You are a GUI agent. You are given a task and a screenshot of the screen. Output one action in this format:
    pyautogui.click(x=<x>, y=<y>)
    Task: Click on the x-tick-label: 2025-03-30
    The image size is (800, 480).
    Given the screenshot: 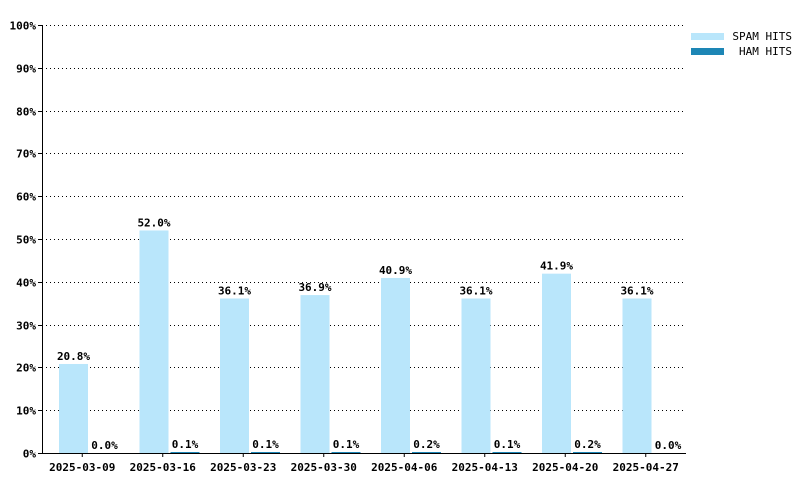 What is the action you would take?
    pyautogui.click(x=324, y=467)
    